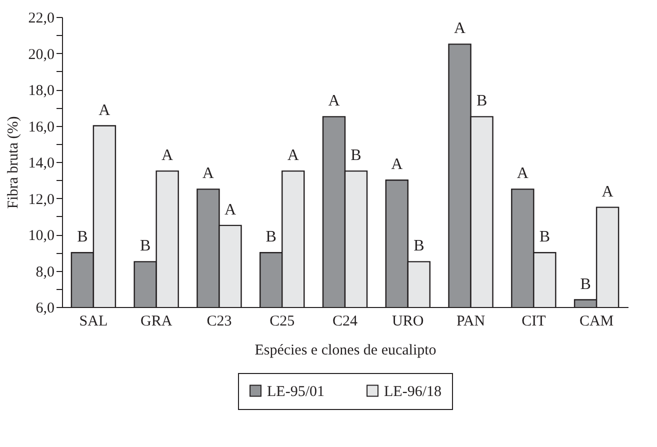 Image resolution: width=657 pixels, height=447 pixels. I want to click on y-axis-title: Fibra bruta (%), so click(13, 162).